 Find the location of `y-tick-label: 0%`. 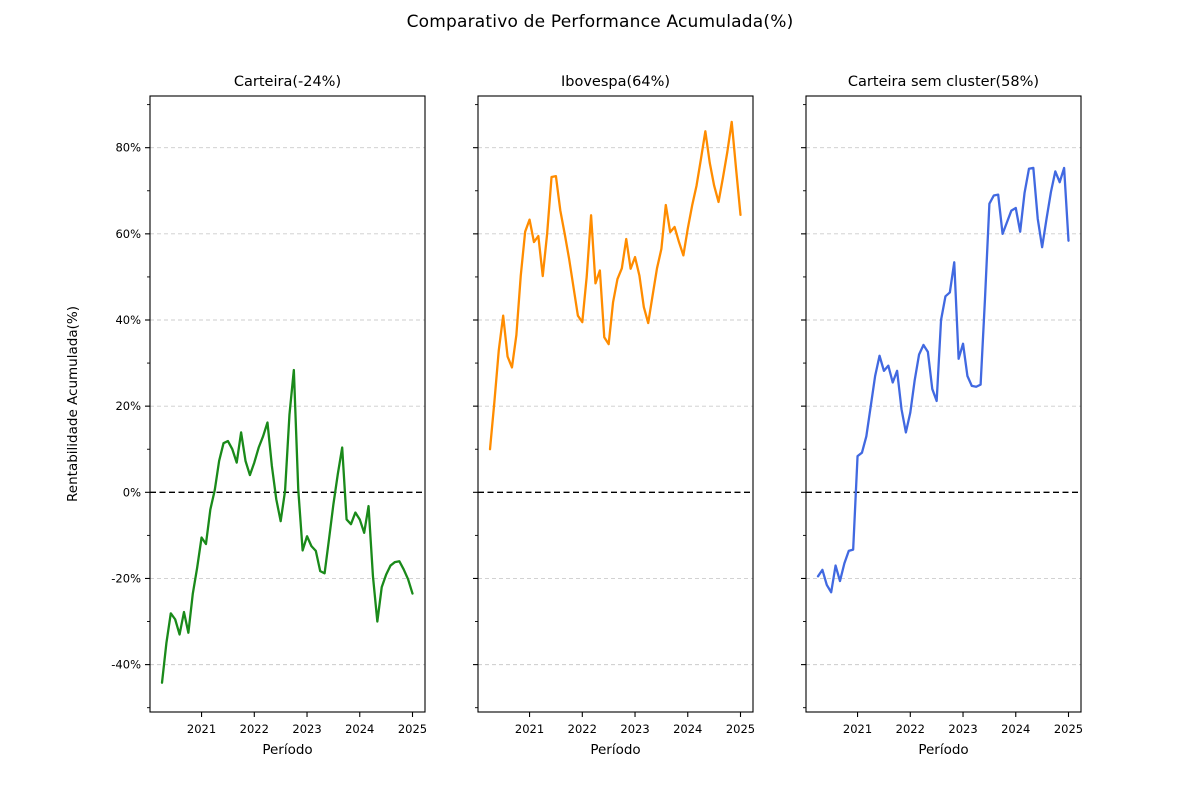

y-tick-label: 0% is located at coordinates (132, 492).